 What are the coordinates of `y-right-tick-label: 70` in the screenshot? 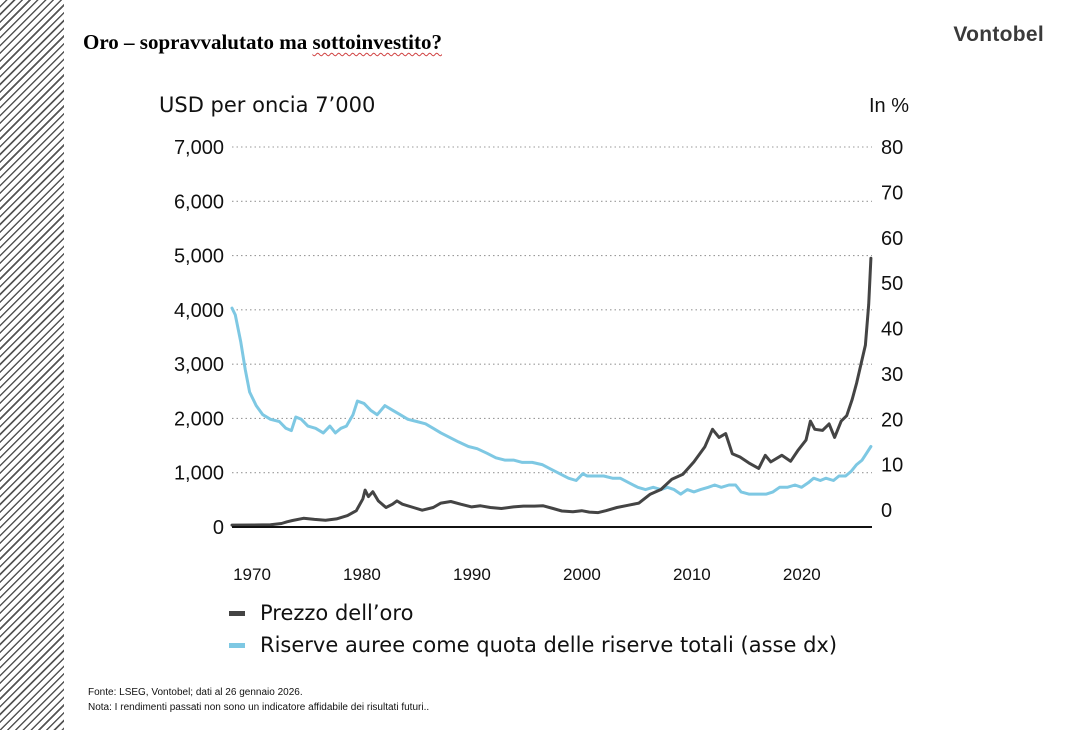 It's located at (892, 193).